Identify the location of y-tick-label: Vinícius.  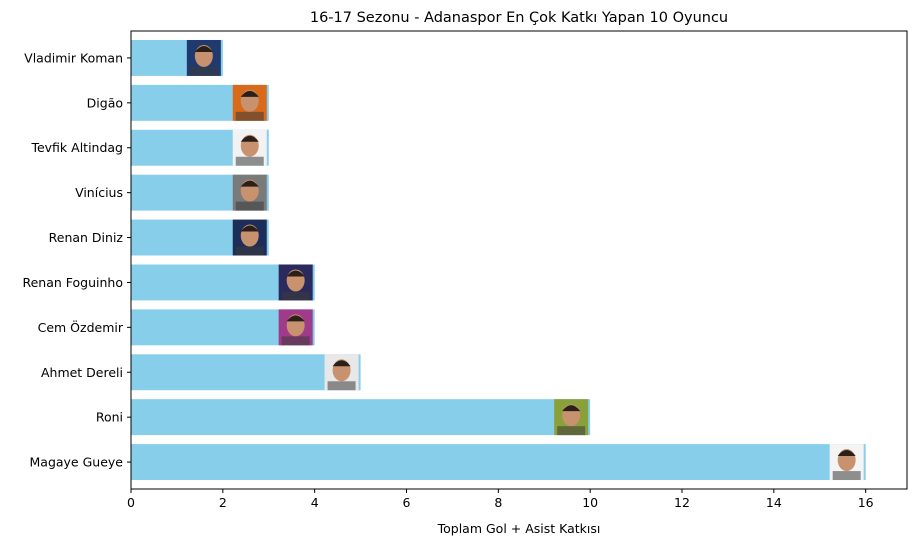
(99, 192).